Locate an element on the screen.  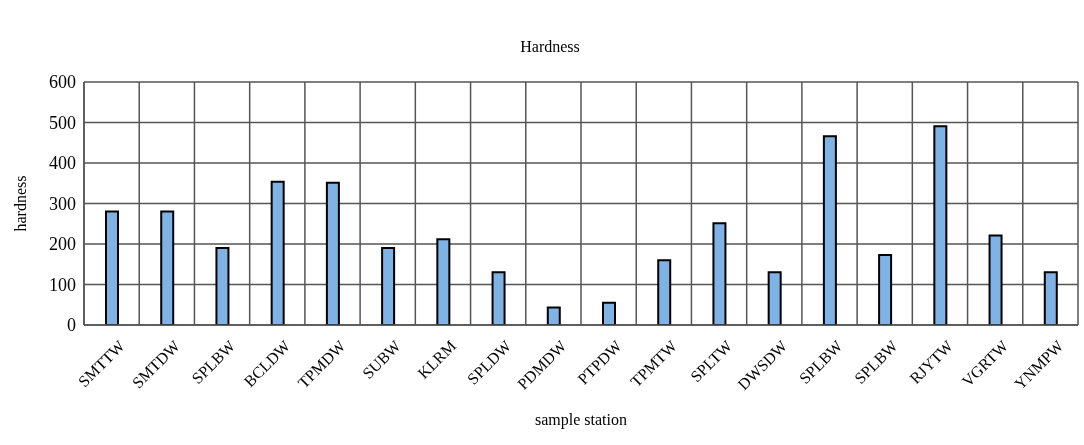
y-tick-label: 100 is located at coordinates (62, 284).